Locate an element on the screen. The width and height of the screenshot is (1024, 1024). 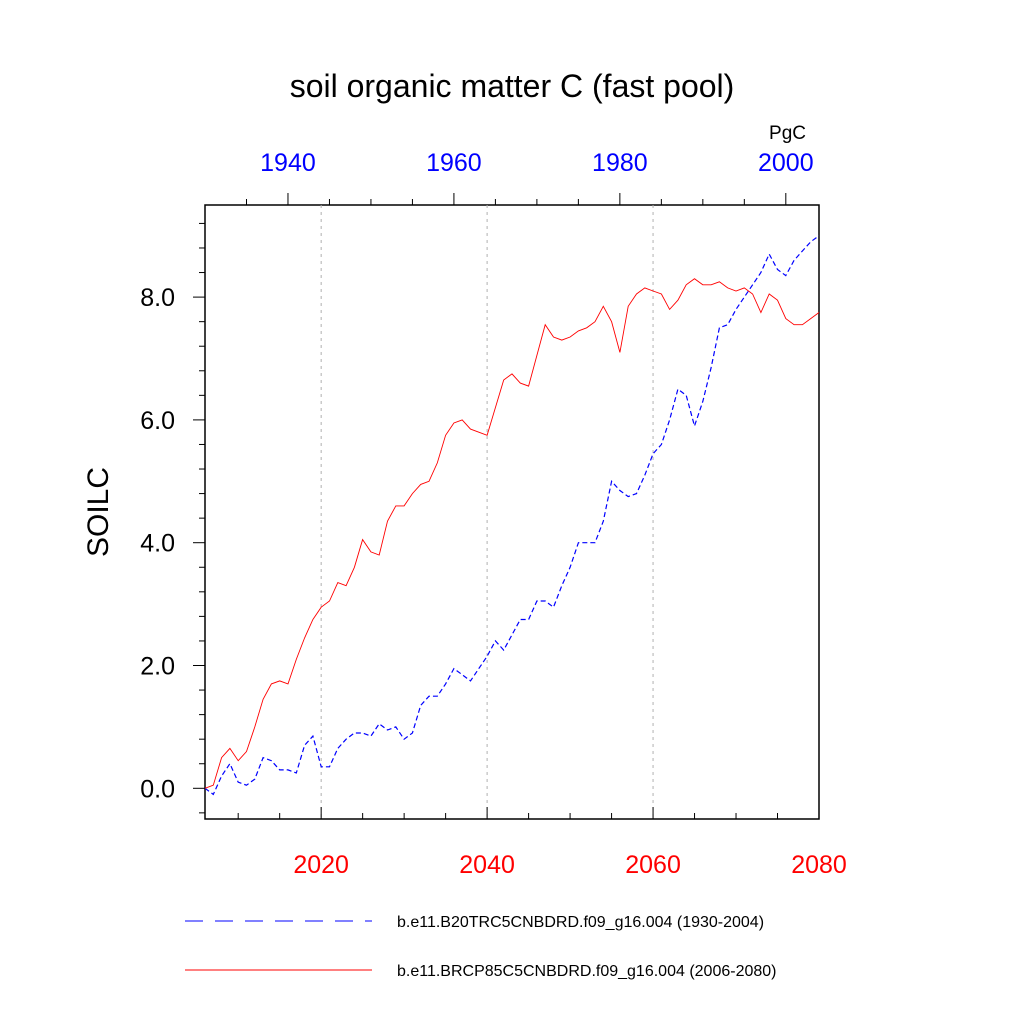
y-tick-label: 8.0 is located at coordinates (157, 298).